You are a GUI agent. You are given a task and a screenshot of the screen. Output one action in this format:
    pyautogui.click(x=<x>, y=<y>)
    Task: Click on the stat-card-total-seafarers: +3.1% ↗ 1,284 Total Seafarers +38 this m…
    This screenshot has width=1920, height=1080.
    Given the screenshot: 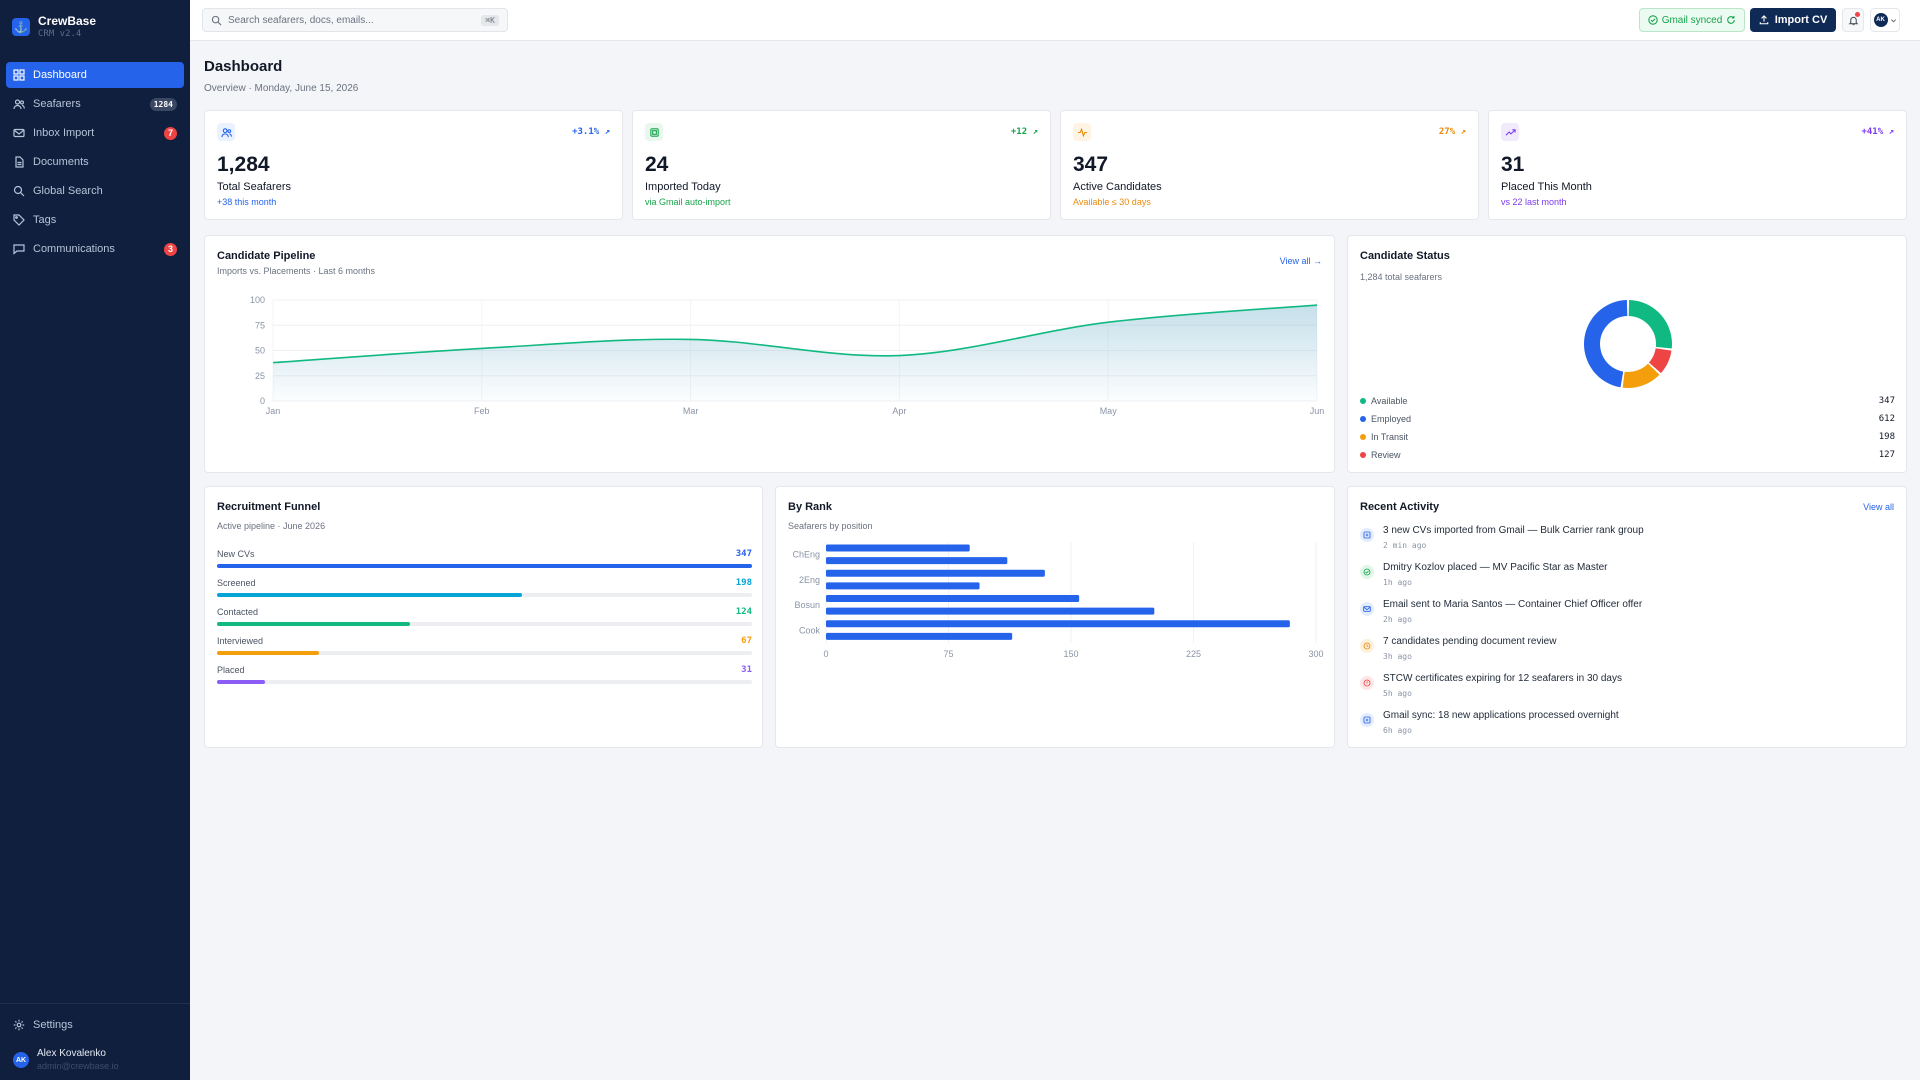 What is the action you would take?
    pyautogui.click(x=413, y=165)
    